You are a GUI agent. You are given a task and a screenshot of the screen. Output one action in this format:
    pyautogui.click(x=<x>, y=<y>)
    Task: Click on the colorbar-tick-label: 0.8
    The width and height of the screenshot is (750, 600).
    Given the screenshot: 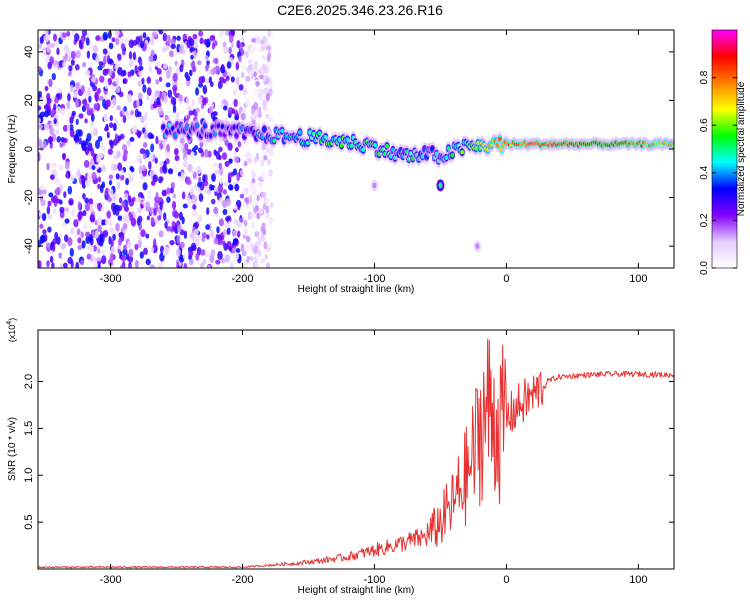 What is the action you would take?
    pyautogui.click(x=704, y=77)
    